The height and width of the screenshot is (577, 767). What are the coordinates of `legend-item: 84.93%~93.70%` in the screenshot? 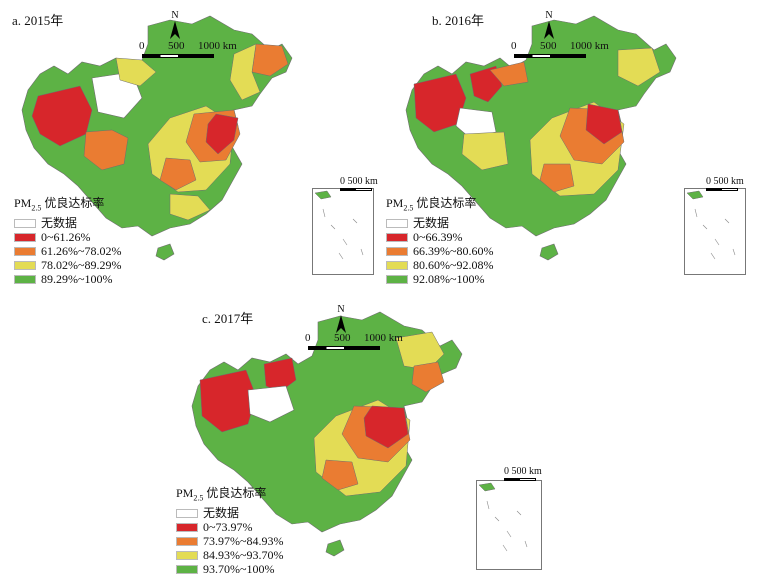 It's located at (229, 555).